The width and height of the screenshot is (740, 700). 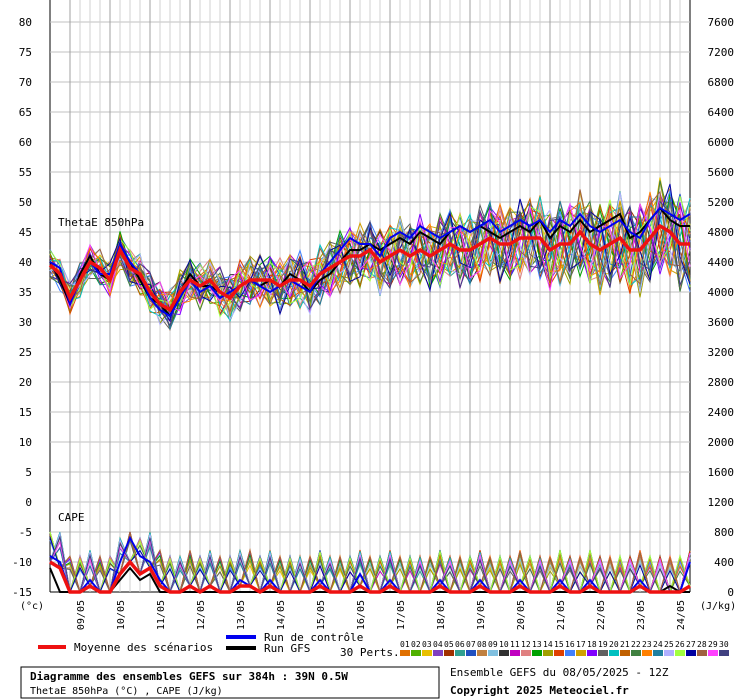 What do you see at coordinates (721, 142) in the screenshot?
I see `right-tick-label: 6000` at bounding box center [721, 142].